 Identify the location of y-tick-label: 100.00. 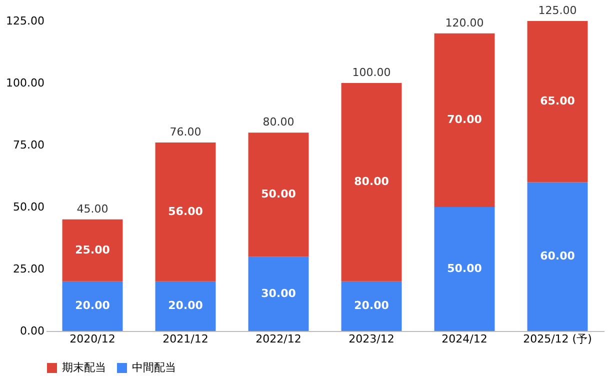
(25, 83).